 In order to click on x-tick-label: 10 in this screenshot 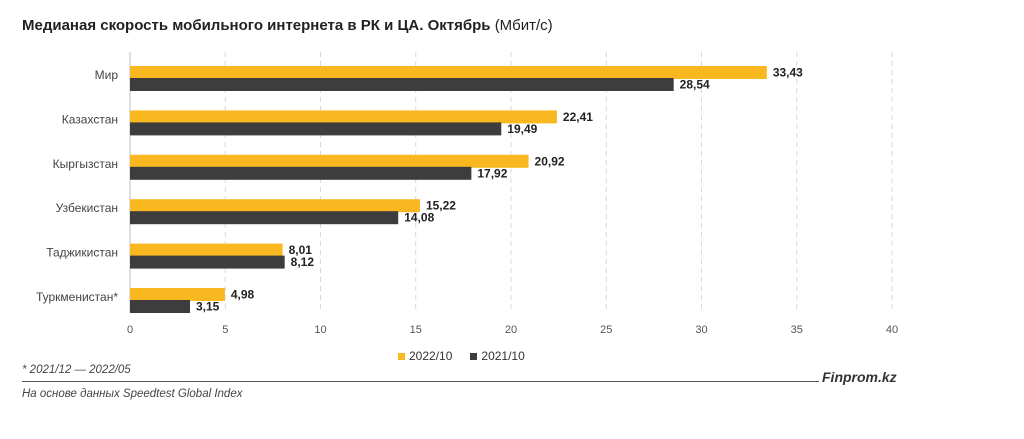, I will do `click(320, 330)`.